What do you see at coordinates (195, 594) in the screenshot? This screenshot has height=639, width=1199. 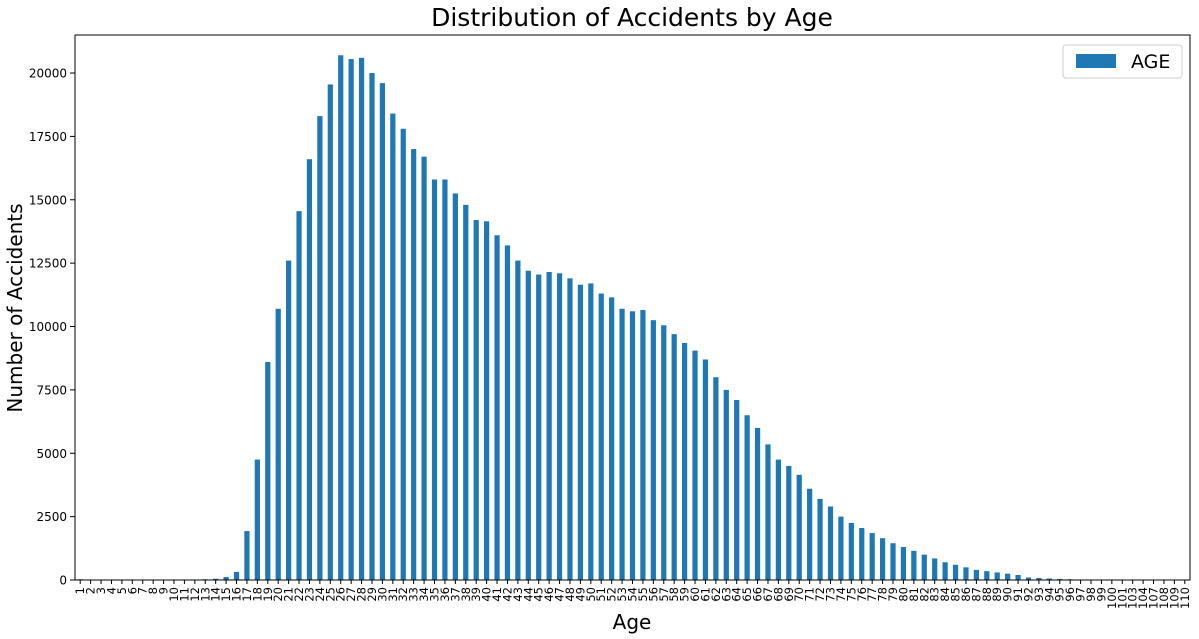 I see `x-tick-label: 12` at bounding box center [195, 594].